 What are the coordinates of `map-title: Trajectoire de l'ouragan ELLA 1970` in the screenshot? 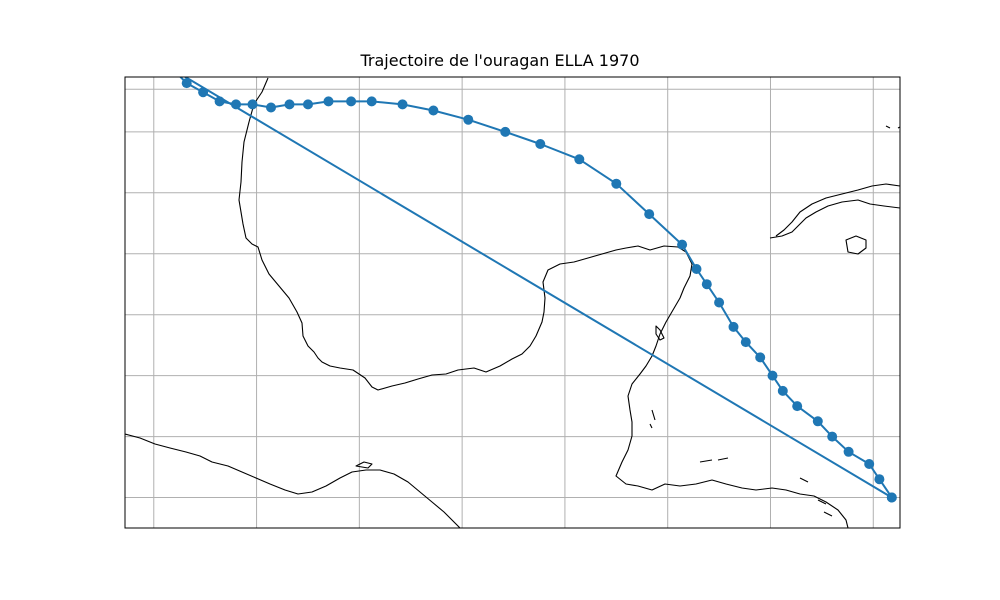 It's located at (500, 60).